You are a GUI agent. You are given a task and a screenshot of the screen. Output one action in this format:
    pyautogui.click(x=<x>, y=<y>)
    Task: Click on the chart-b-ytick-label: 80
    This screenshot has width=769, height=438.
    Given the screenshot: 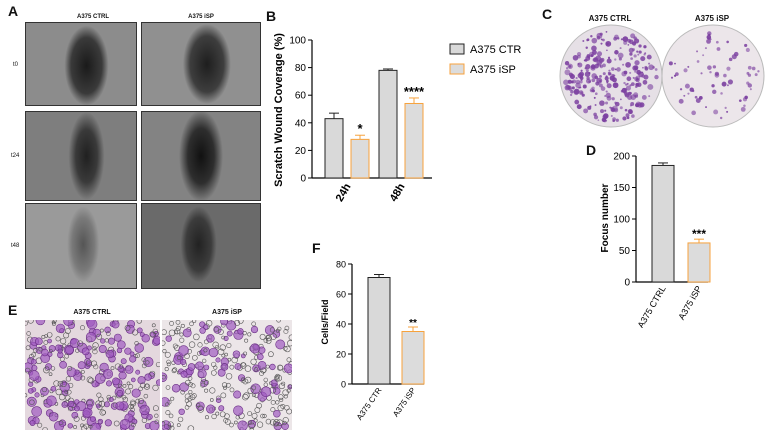 What is the action you would take?
    pyautogui.click(x=301, y=68)
    